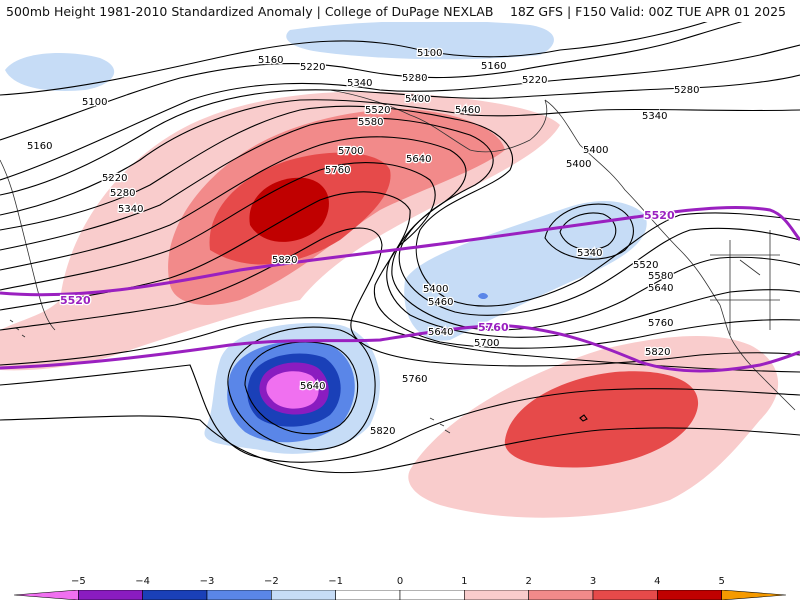  Describe the element at coordinates (440, 425) in the screenshot. I see `hawaii-islands` at that location.